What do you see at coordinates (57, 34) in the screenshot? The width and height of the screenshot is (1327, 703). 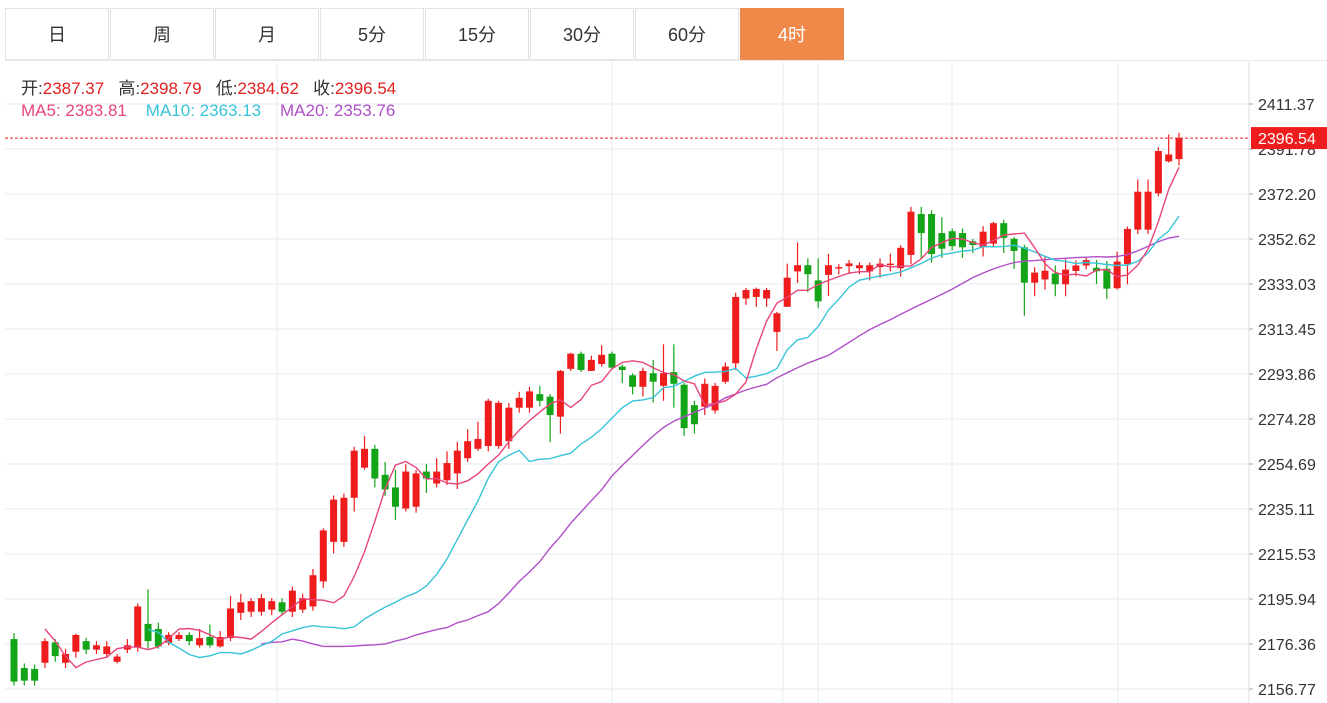 I see `tab-0: 日` at bounding box center [57, 34].